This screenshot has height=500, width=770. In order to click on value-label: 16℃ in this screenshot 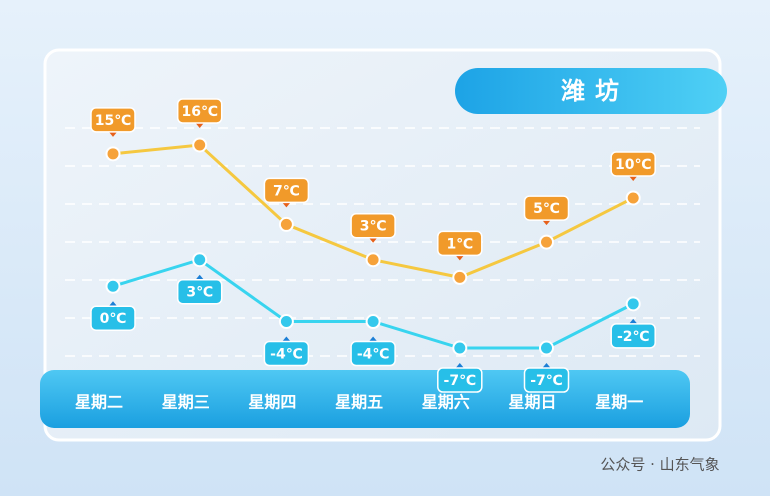, I will do `click(199, 112)`.